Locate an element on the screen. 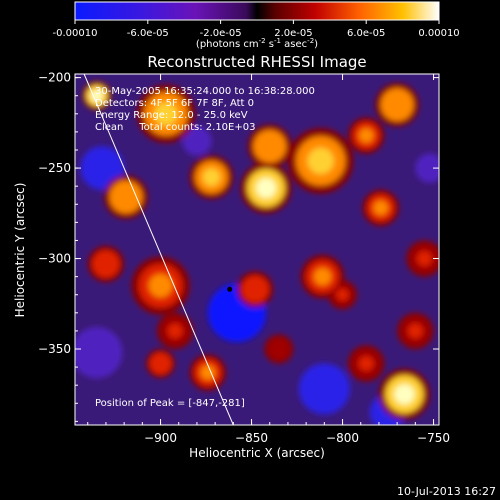 The height and width of the screenshot is (500, 500). overlay-detectors: Detectors: 4F 5F 6F 7F 8F, Att 0 is located at coordinates (175, 103).